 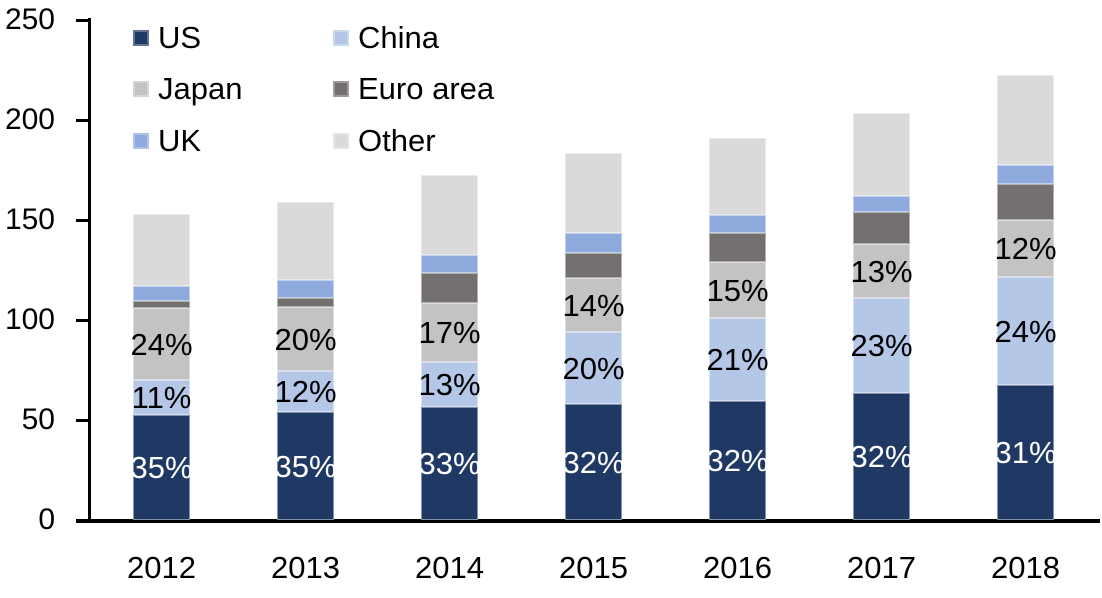 I want to click on legend-label: Other, so click(x=397, y=140).